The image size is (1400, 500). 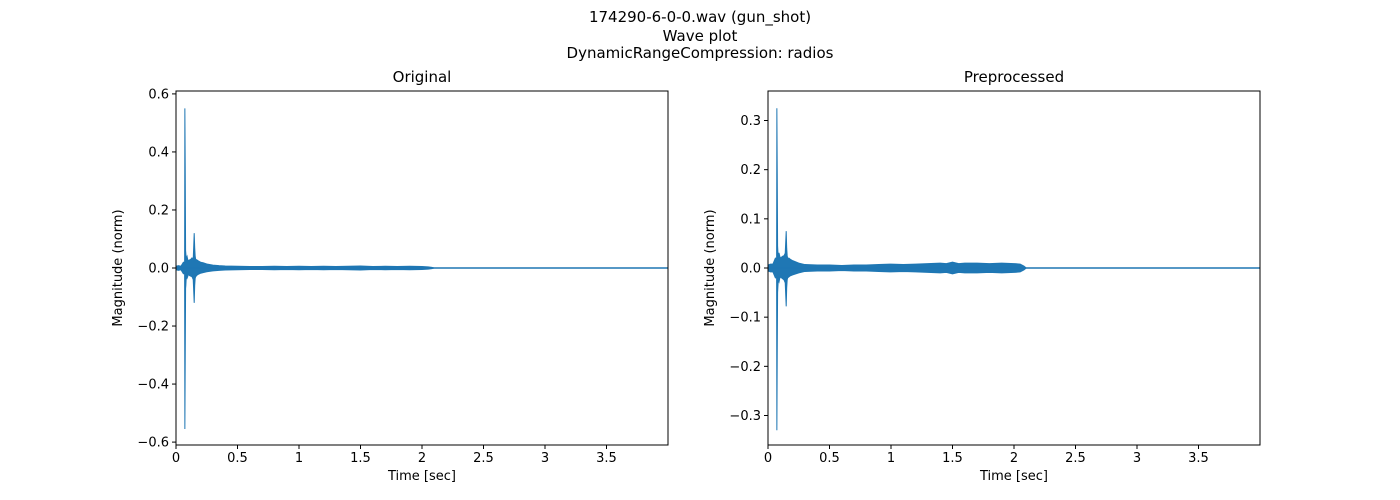 What do you see at coordinates (750, 219) in the screenshot?
I see `y-tick-label: 0.1` at bounding box center [750, 219].